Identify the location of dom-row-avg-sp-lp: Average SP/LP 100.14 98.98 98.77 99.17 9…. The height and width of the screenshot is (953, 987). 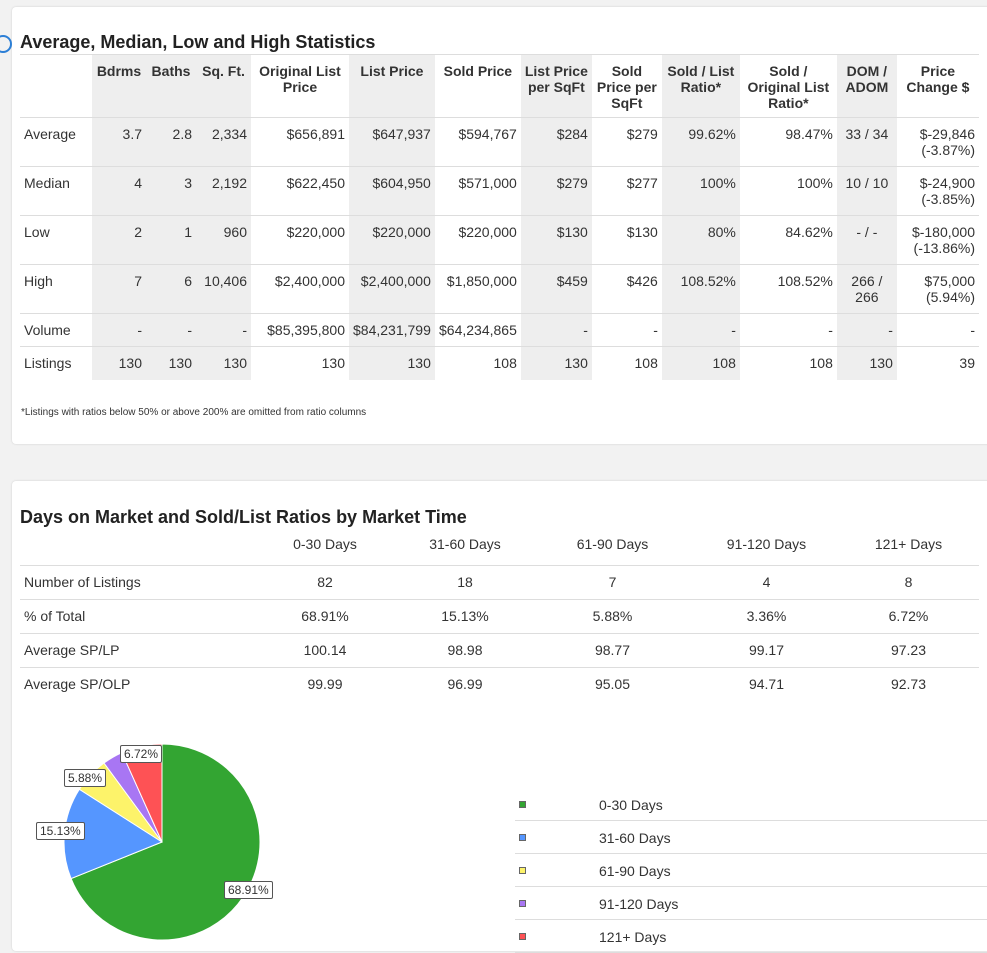
(499, 649).